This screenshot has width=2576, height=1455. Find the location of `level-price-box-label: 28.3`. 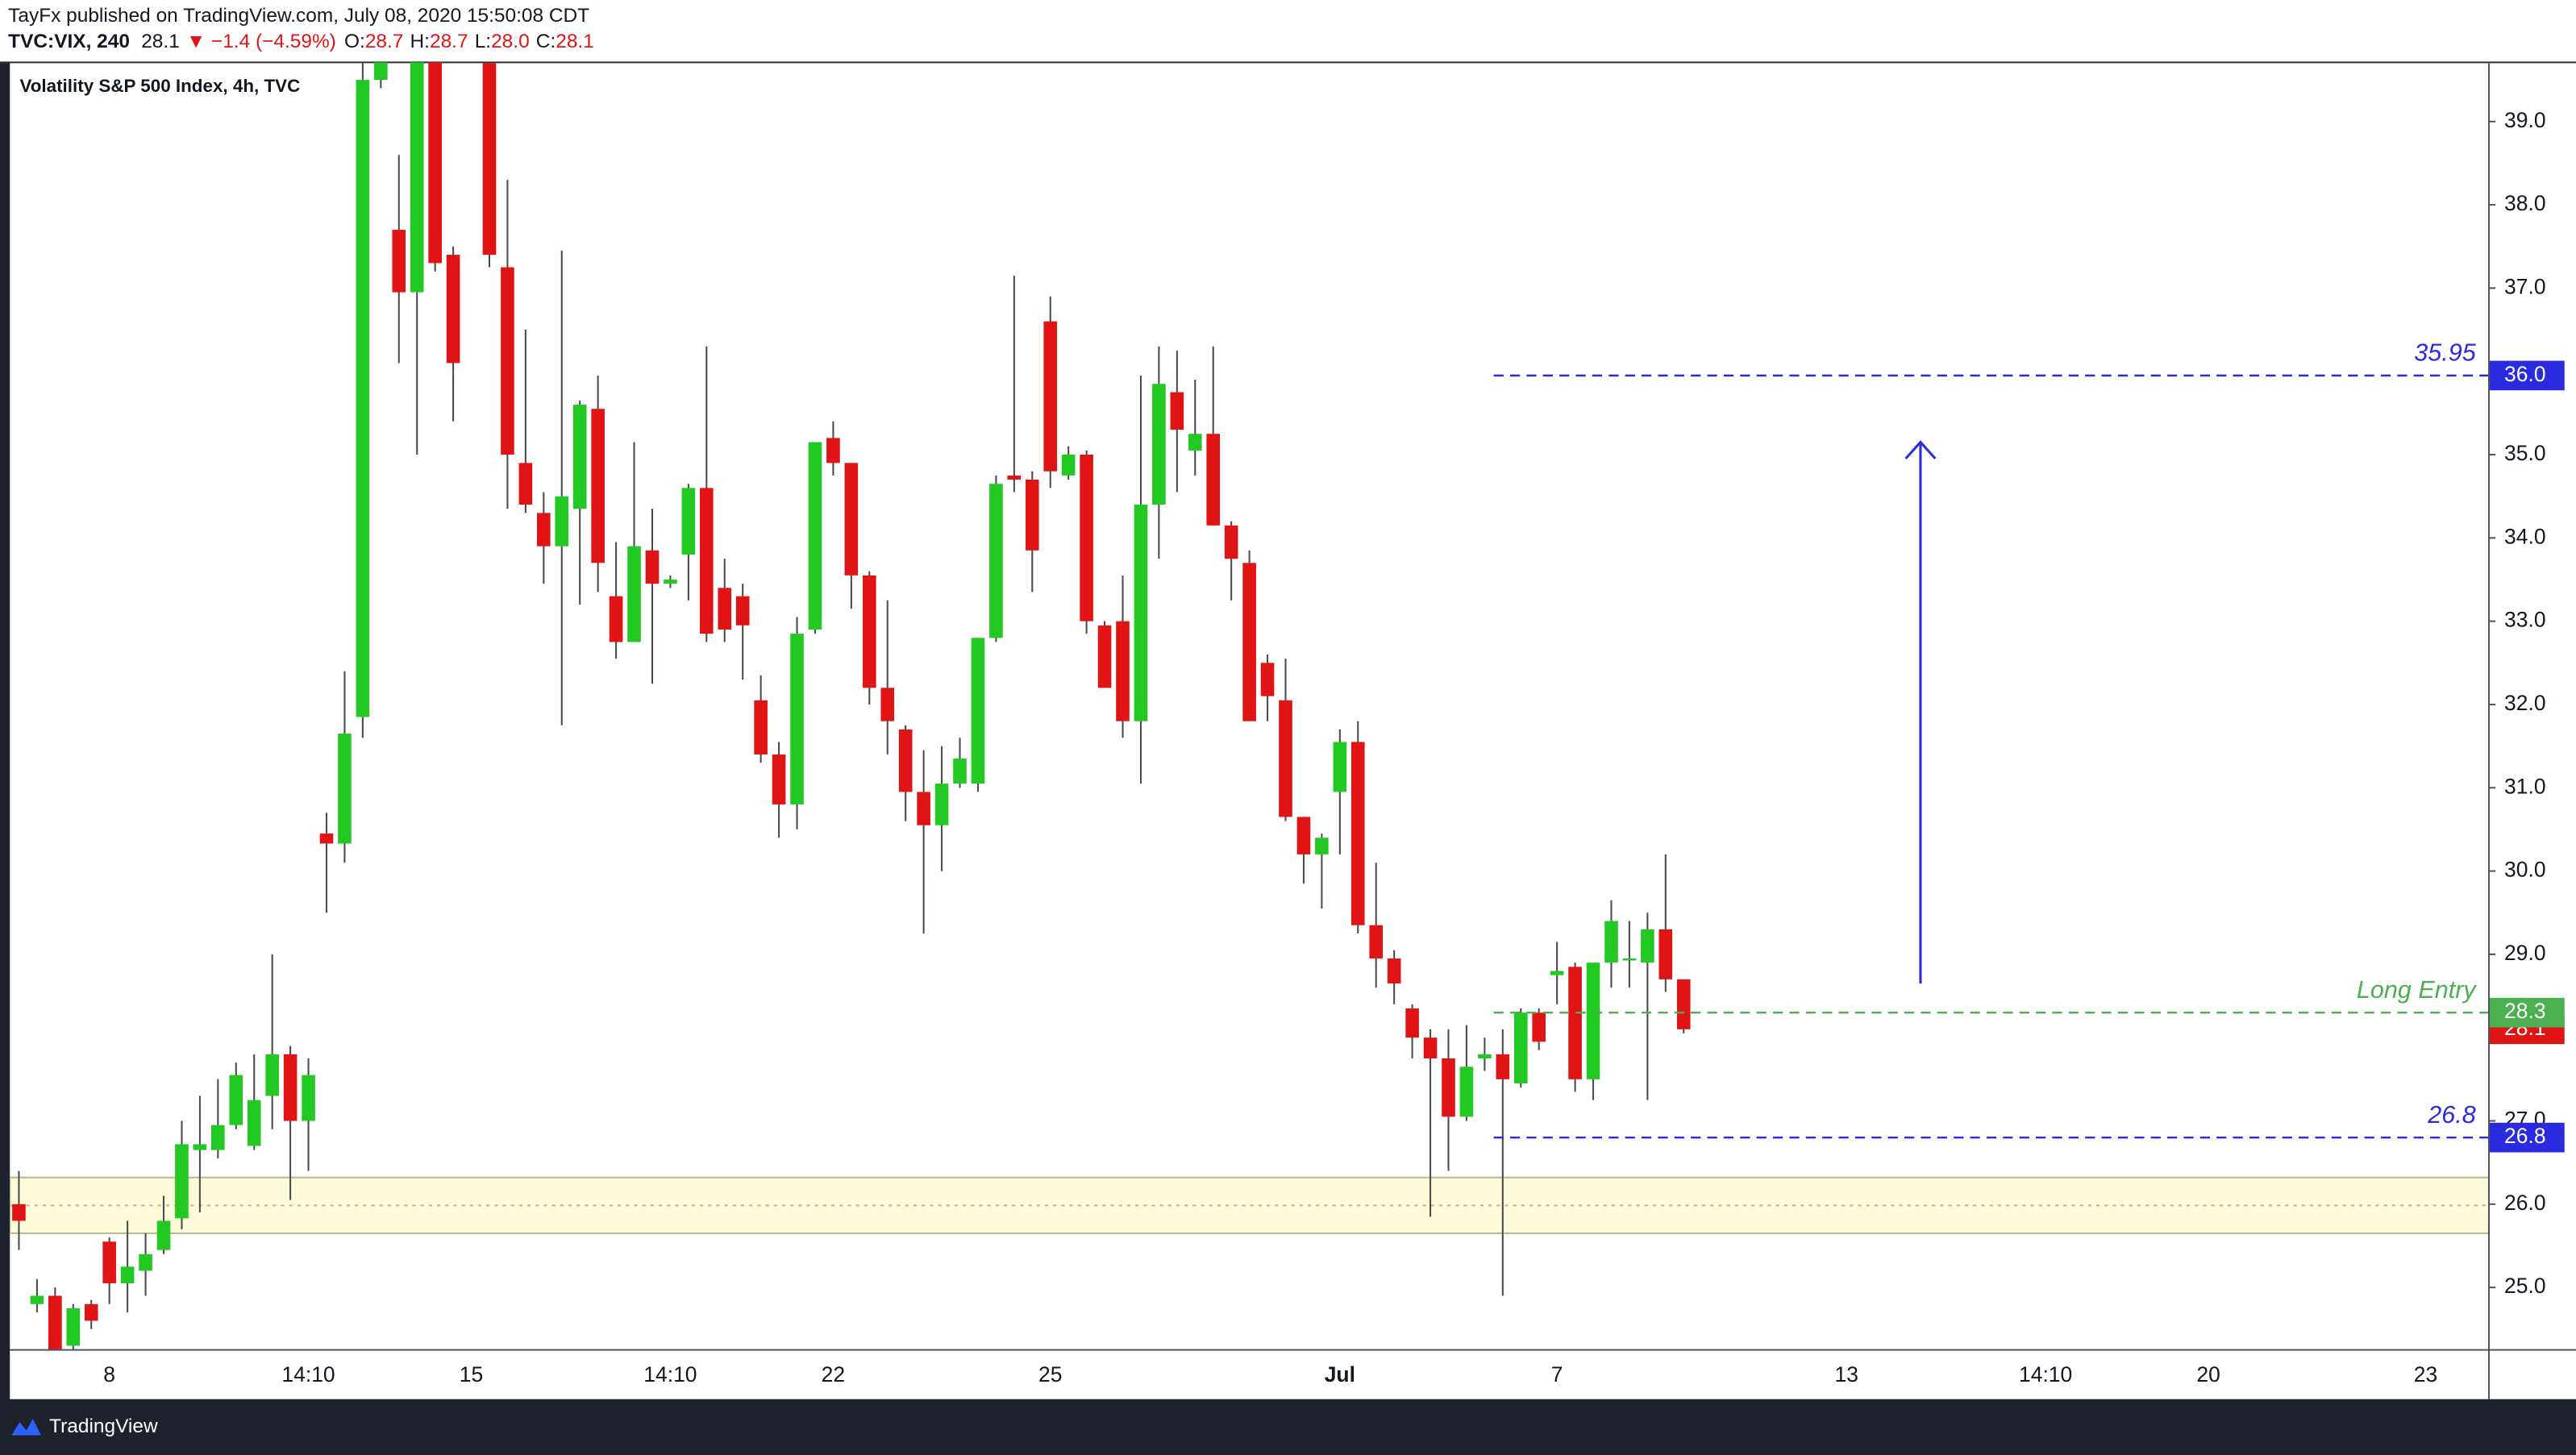

level-price-box-label: 28.3 is located at coordinates (2525, 1011).